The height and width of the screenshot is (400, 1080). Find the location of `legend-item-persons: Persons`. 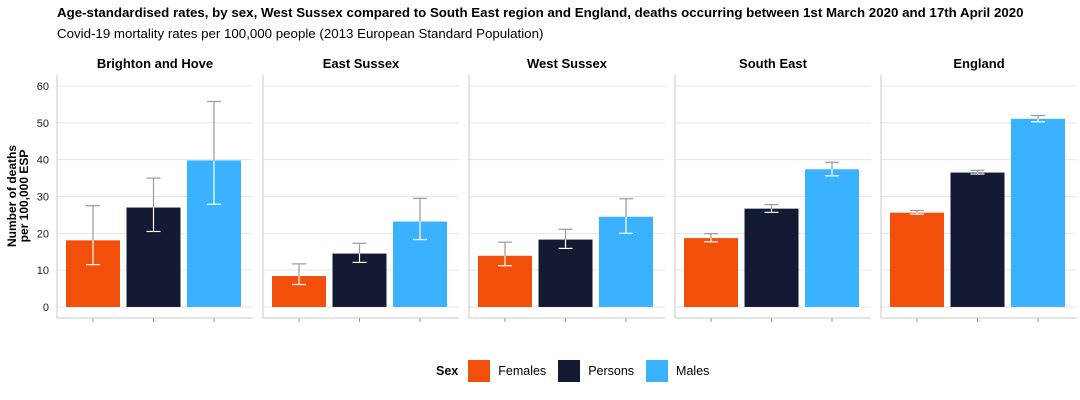

legend-item-persons: Persons is located at coordinates (596, 371).